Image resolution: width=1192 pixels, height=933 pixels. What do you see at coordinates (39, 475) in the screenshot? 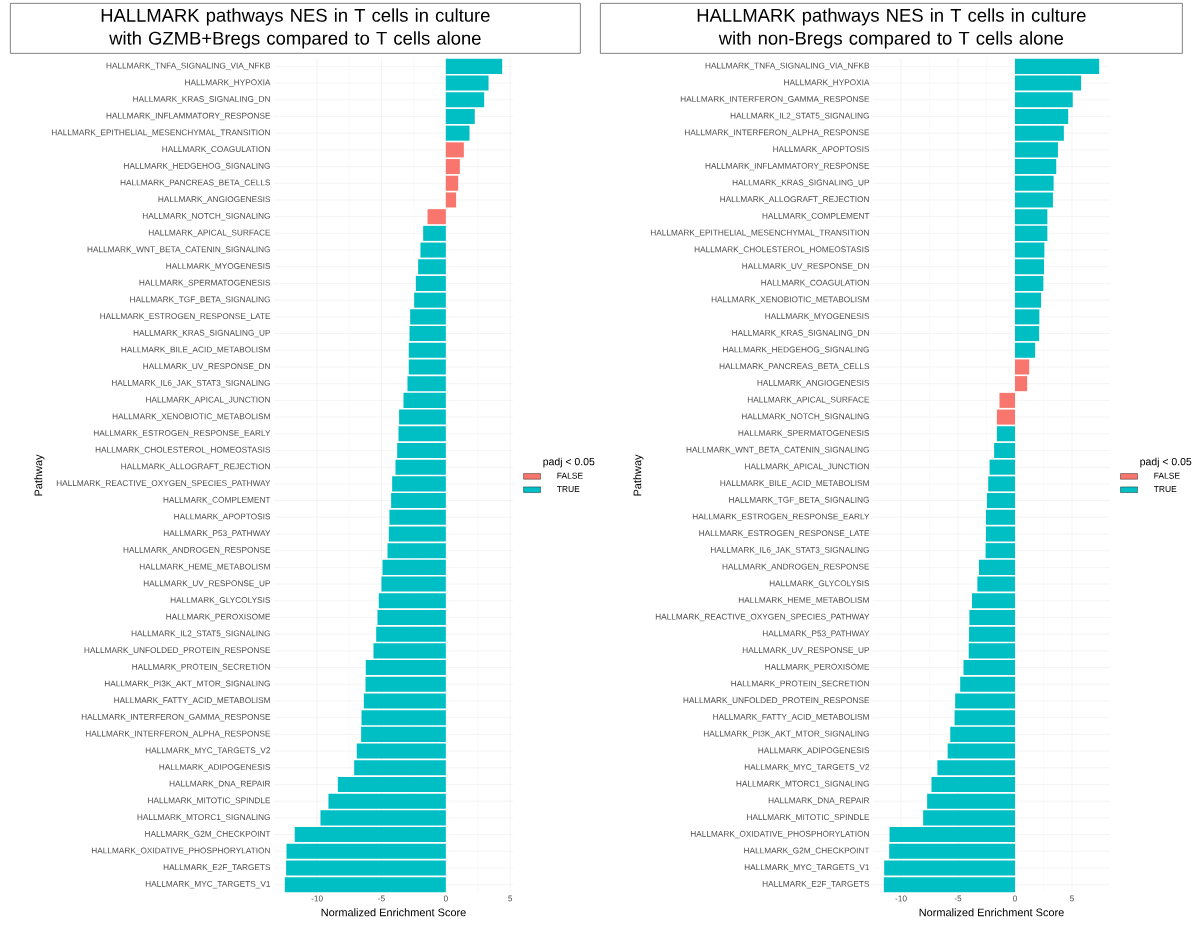
I see `y-axis-title: Pathway` at bounding box center [39, 475].